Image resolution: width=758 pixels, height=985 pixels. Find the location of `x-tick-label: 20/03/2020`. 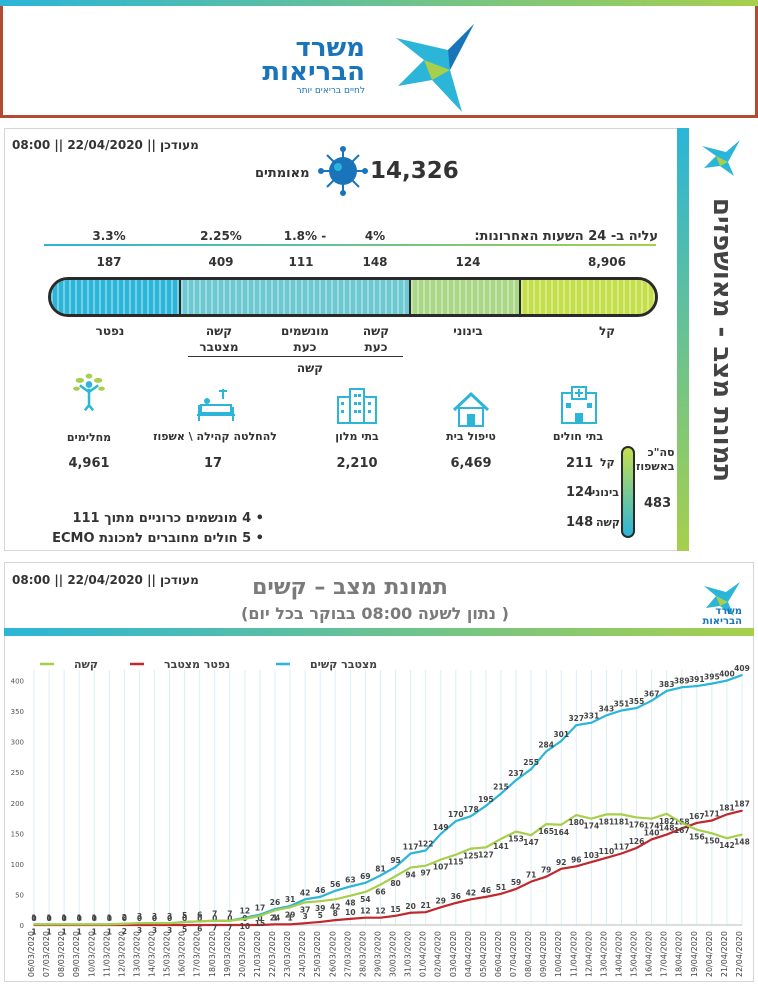

x-tick-label: 20/03/2020 is located at coordinates (242, 954).